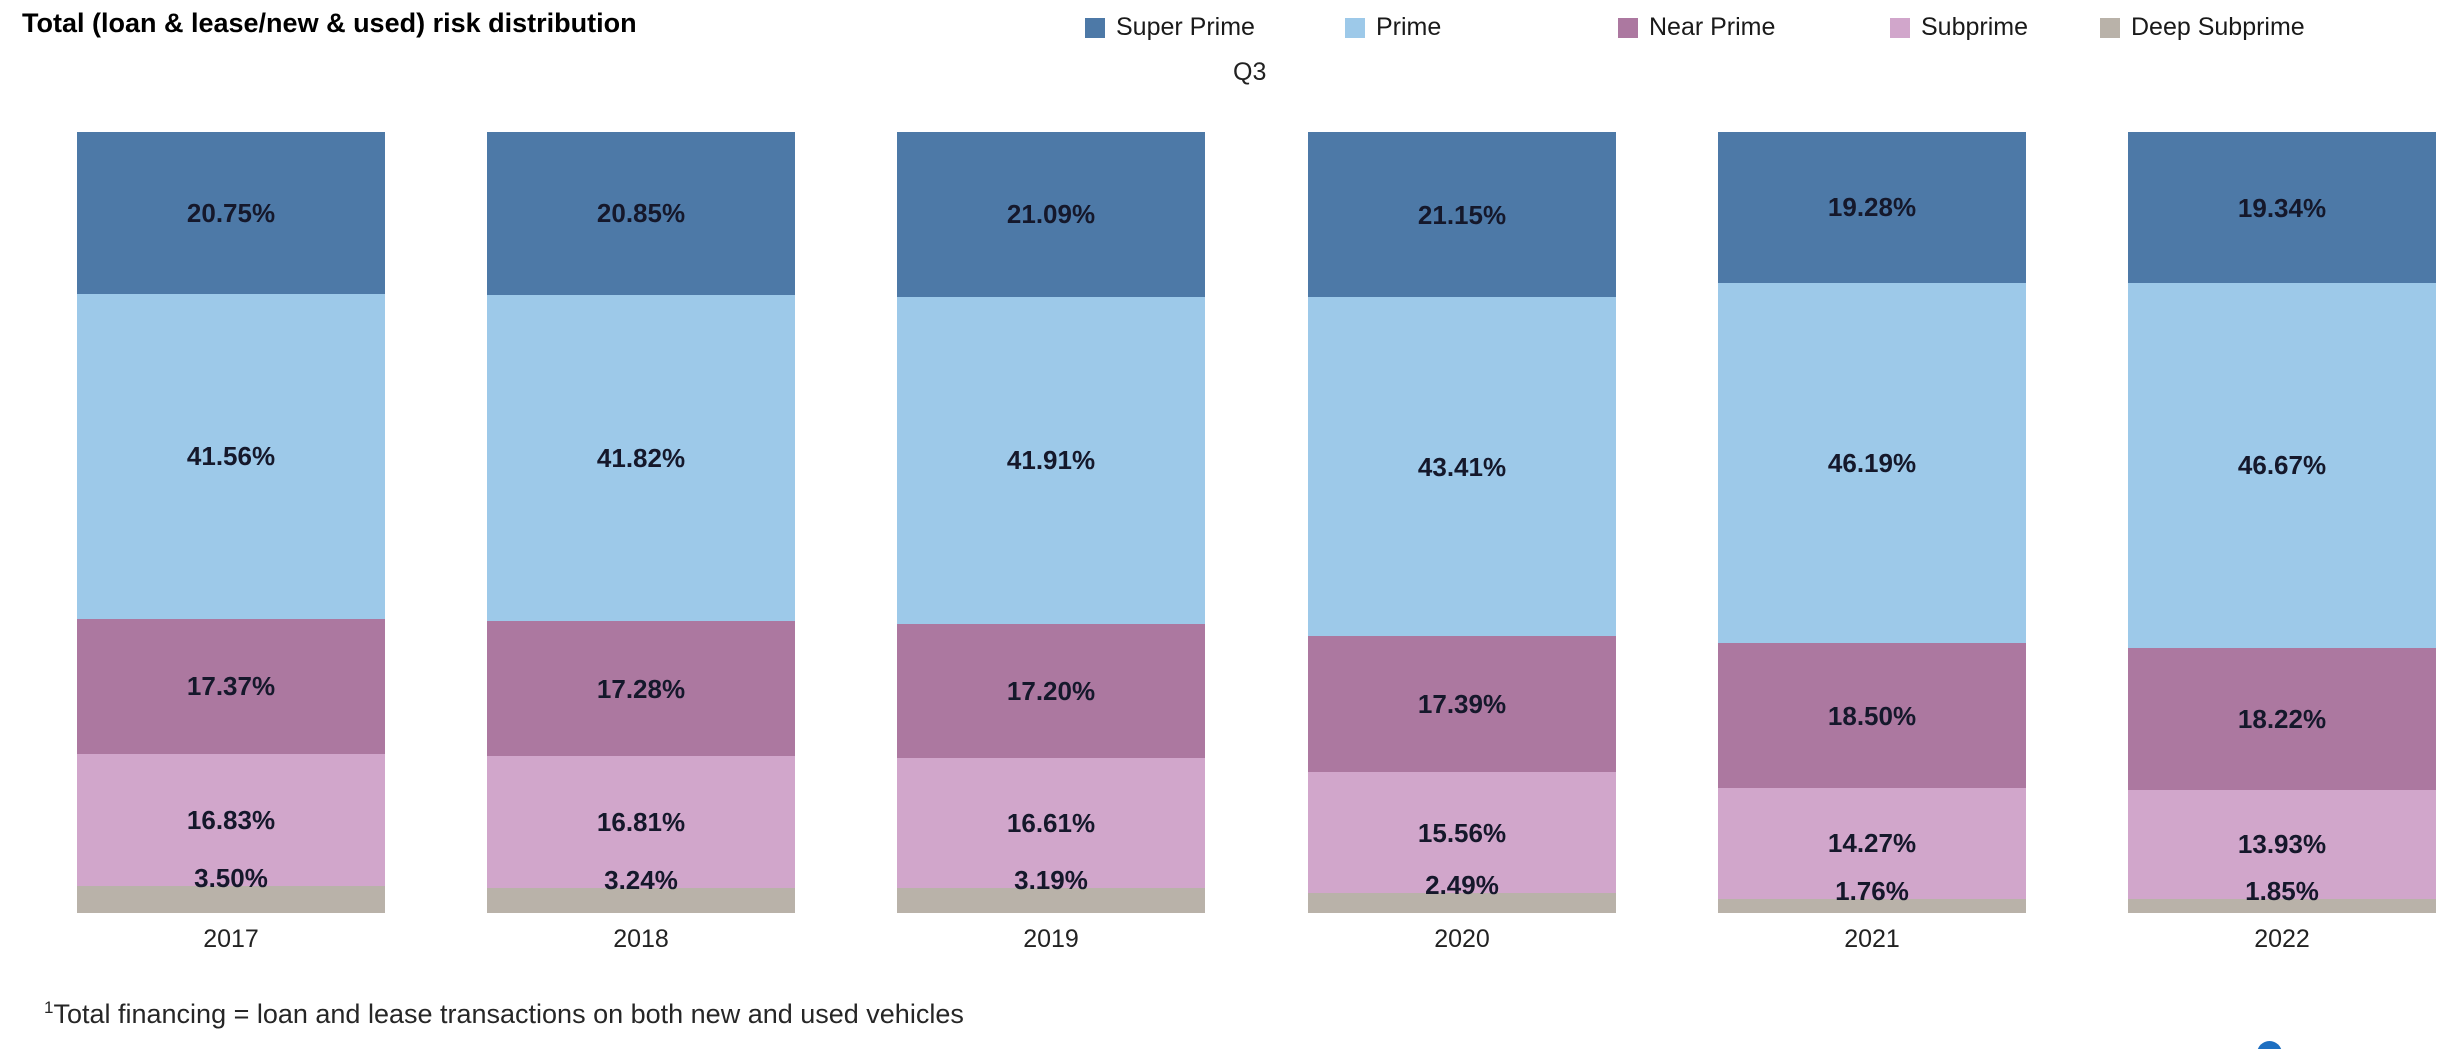  What do you see at coordinates (1628, 27) in the screenshot?
I see `legend-swatch-near-prime` at bounding box center [1628, 27].